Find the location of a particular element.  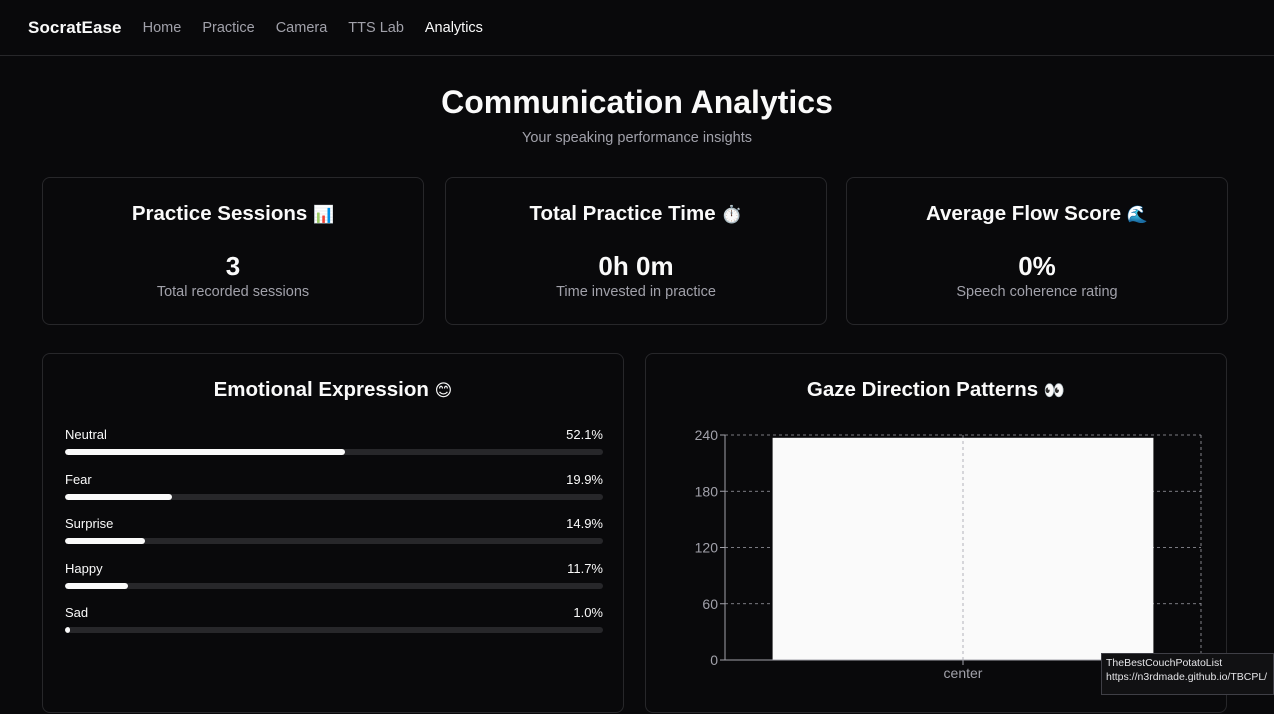

smile-icon: 😊 is located at coordinates (443, 390).